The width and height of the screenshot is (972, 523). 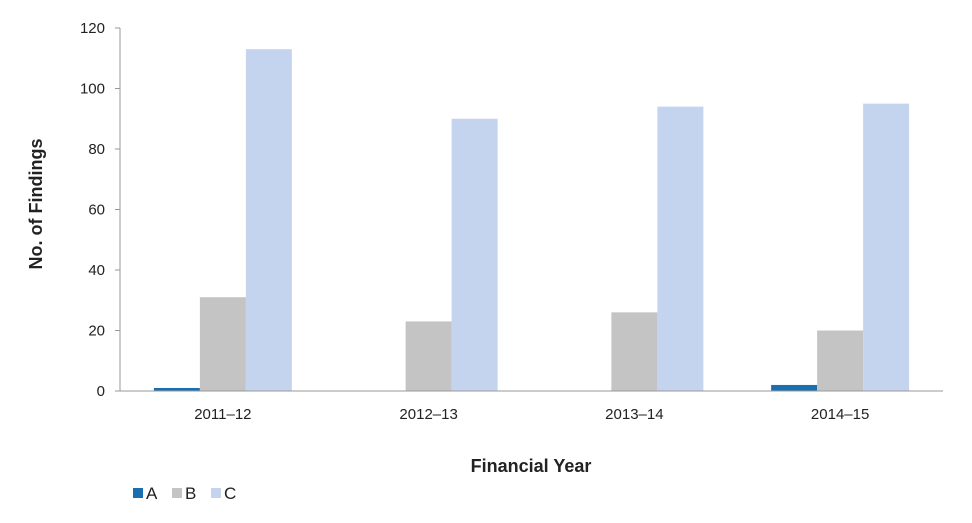 What do you see at coordinates (222, 414) in the screenshot?
I see `x-tick-label: 2011–12` at bounding box center [222, 414].